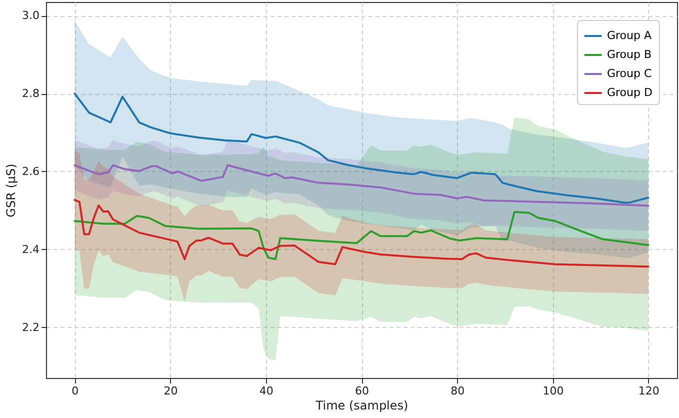 Image resolution: width=679 pixels, height=418 pixels. Describe the element at coordinates (553, 391) in the screenshot. I see `x-tick-label: 100` at that location.